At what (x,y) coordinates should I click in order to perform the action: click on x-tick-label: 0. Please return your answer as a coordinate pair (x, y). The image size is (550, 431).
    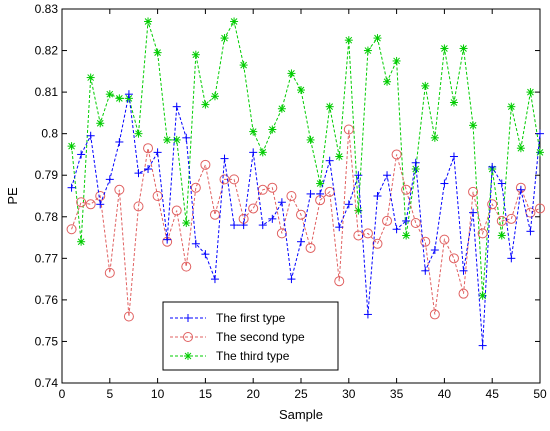
    Looking at the image, I should click on (62, 394).